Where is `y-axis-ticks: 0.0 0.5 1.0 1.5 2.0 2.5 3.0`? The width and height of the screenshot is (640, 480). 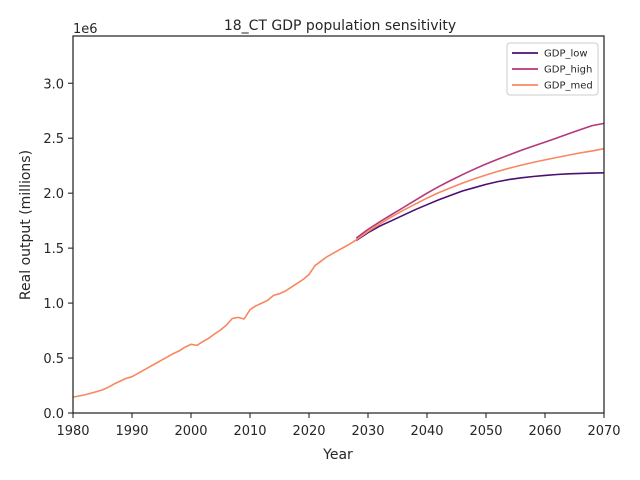
y-axis-ticks: 0.0 0.5 1.0 1.5 2.0 2.5 3.0 is located at coordinates (58, 249).